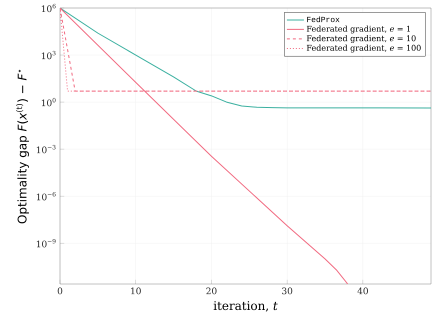 The height and width of the screenshot is (327, 437). I want to click on x-tick-label: 30, so click(287, 291).